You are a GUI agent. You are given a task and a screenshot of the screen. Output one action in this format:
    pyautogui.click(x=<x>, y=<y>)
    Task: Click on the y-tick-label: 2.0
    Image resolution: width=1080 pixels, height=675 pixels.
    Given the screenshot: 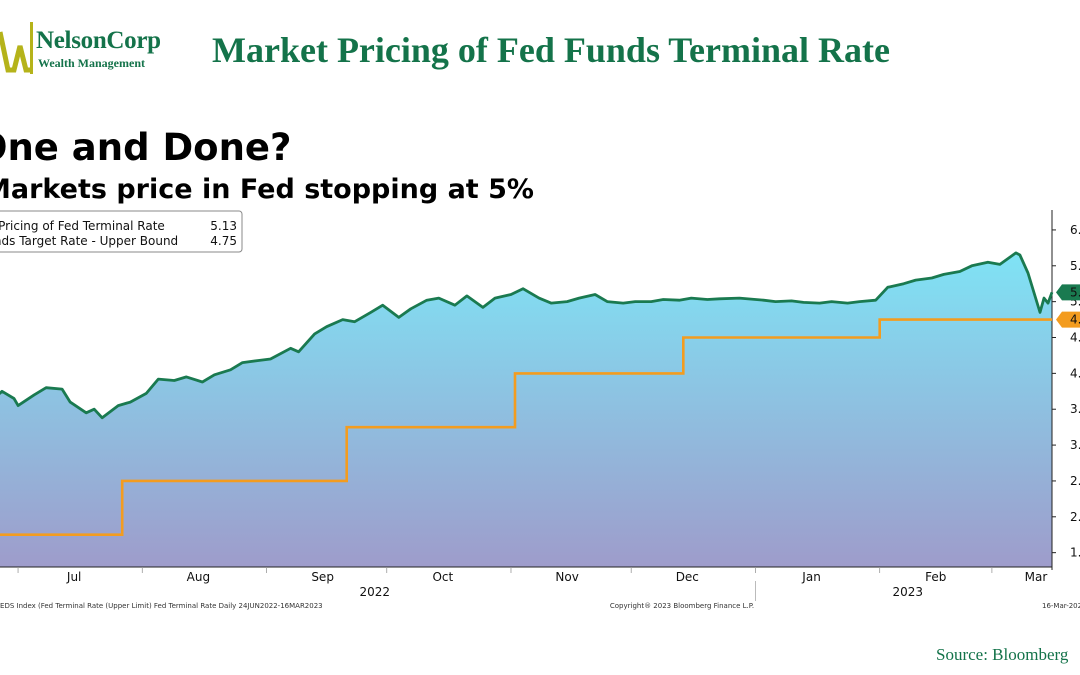 What is the action you would take?
    pyautogui.click(x=1075, y=517)
    